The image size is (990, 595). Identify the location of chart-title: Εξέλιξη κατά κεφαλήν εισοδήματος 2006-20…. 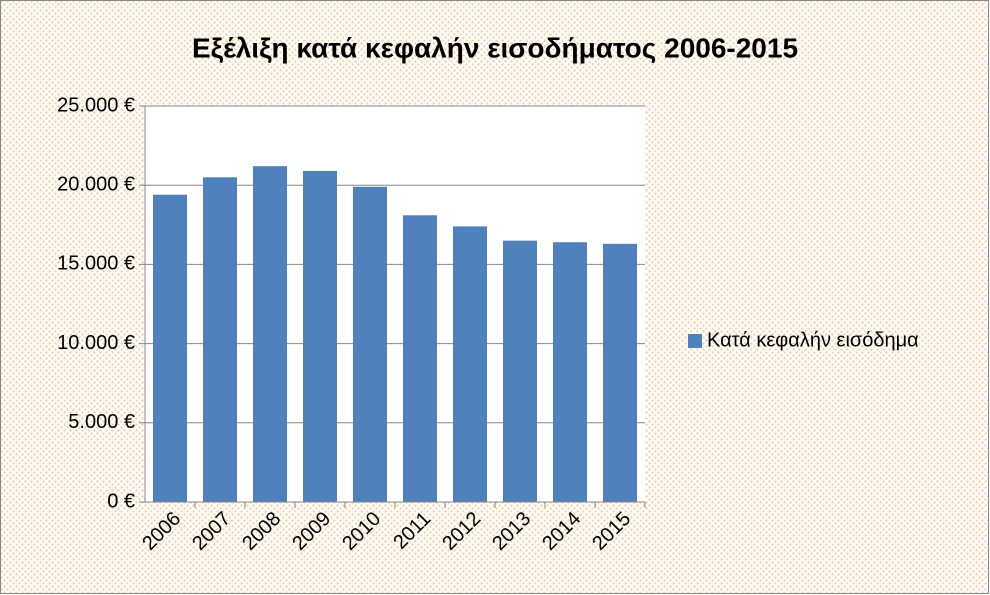
(495, 47).